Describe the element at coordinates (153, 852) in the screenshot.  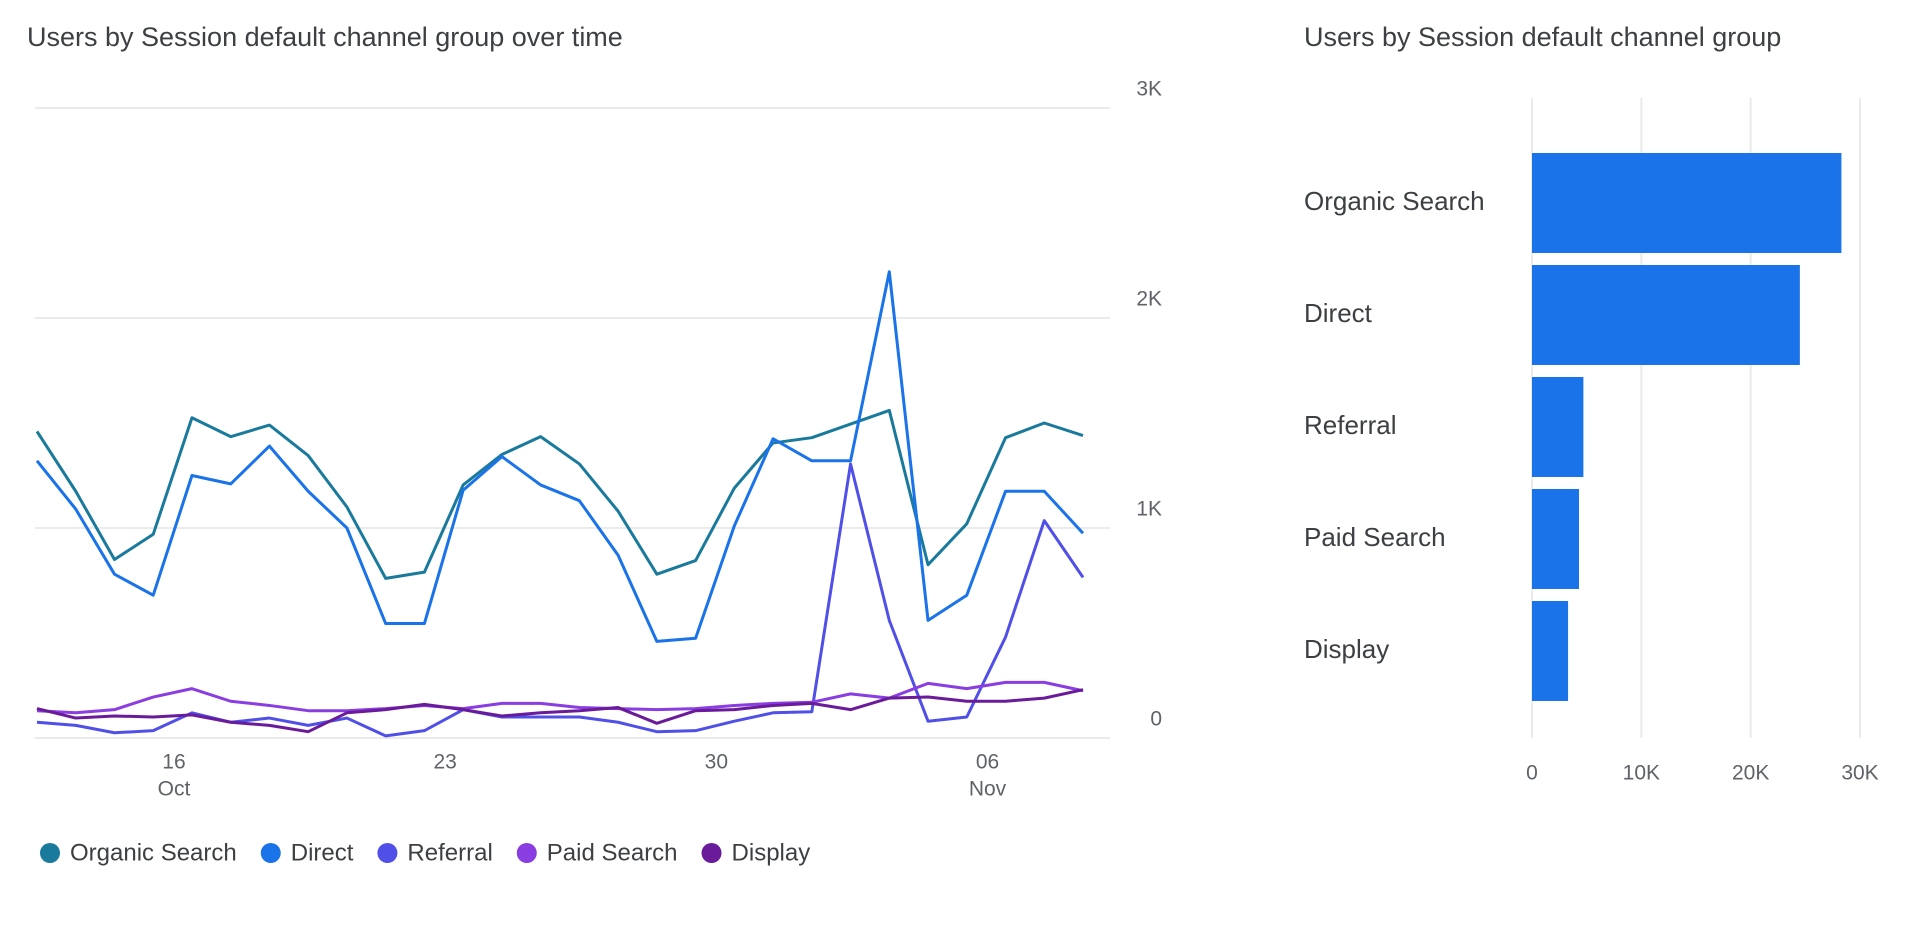
I see `legend-label: Organic Search` at that location.